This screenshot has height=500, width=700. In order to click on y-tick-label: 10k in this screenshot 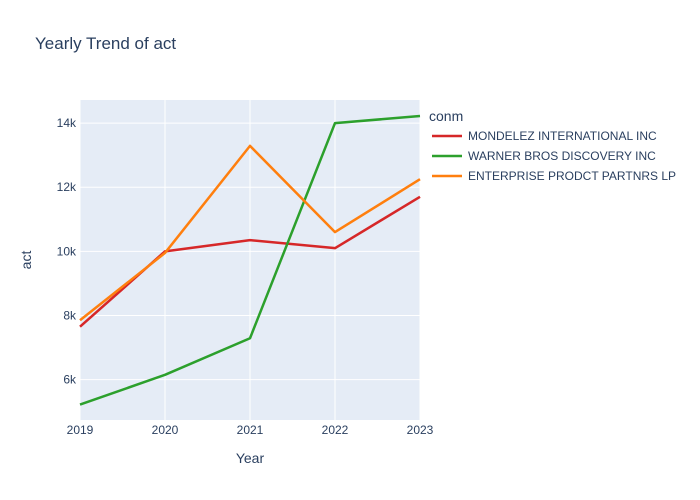, I will do `click(67, 251)`.